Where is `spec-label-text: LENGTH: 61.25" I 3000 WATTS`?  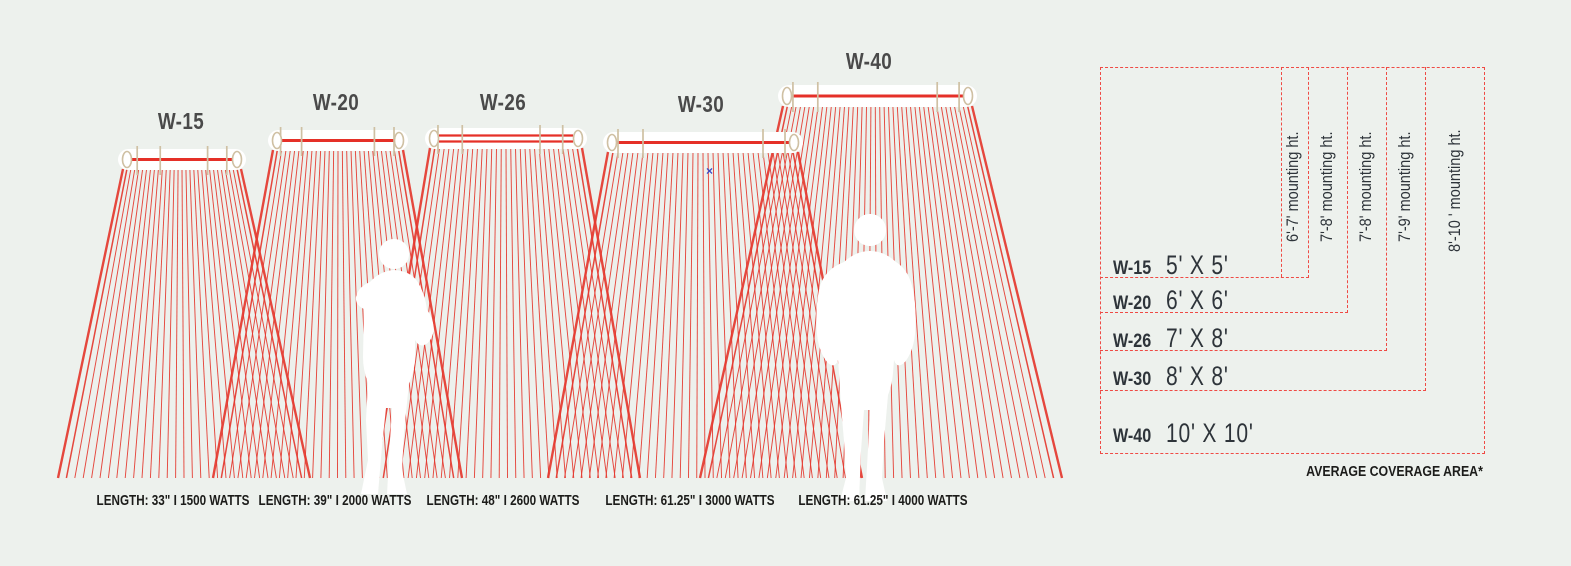 spec-label-text: LENGTH: 61.25" I 3000 WATTS is located at coordinates (690, 500).